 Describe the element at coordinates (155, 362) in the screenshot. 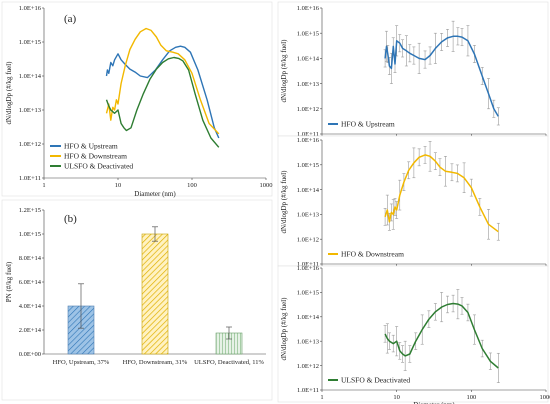

I see `category-label: HFO, Downstream, 31%` at that location.